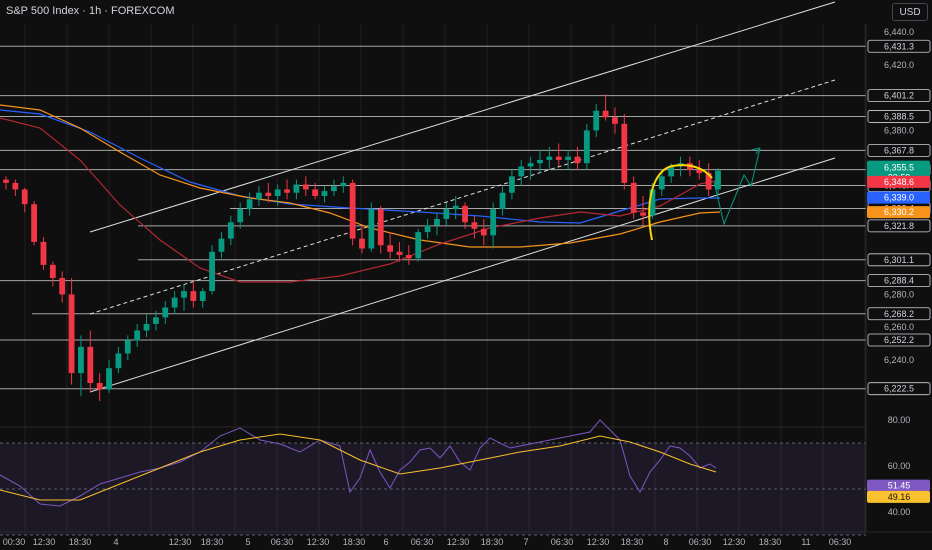  Describe the element at coordinates (680, 202) in the screenshot. I see `rounding-arc-drawing` at that location.